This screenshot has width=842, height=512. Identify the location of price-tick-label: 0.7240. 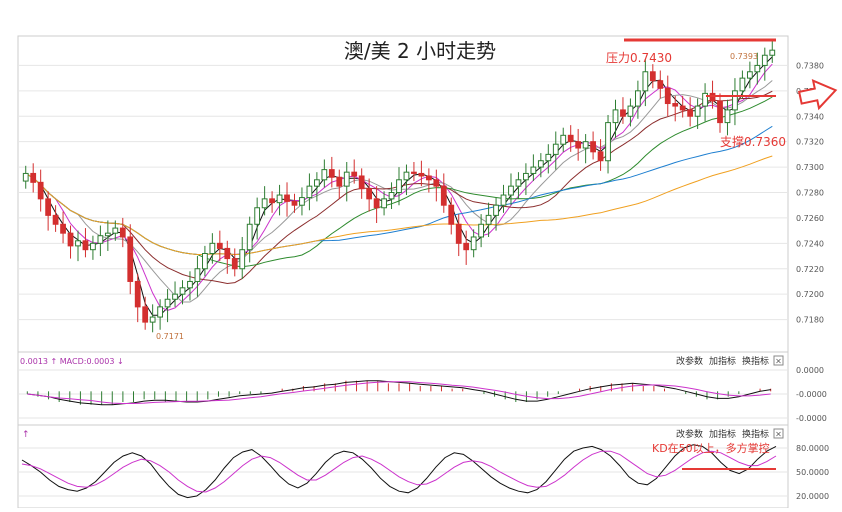
(810, 243).